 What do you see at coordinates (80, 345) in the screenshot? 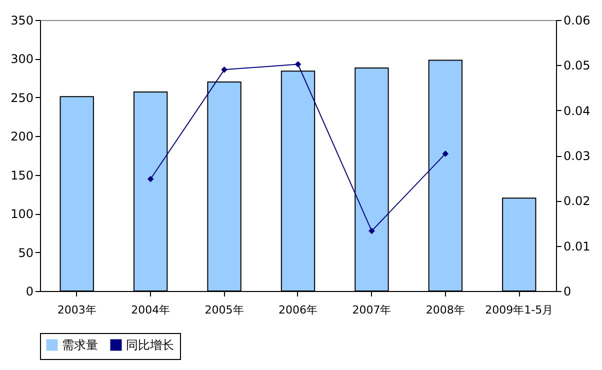
I see `legend-label: 需求量` at bounding box center [80, 345].